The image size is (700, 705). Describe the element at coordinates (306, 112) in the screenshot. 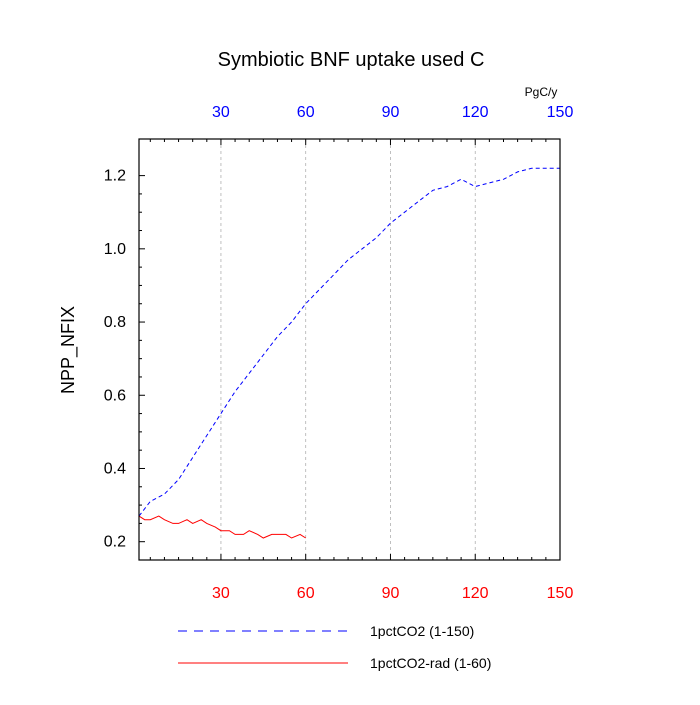

I see `x-tick-label-top: 60` at that location.